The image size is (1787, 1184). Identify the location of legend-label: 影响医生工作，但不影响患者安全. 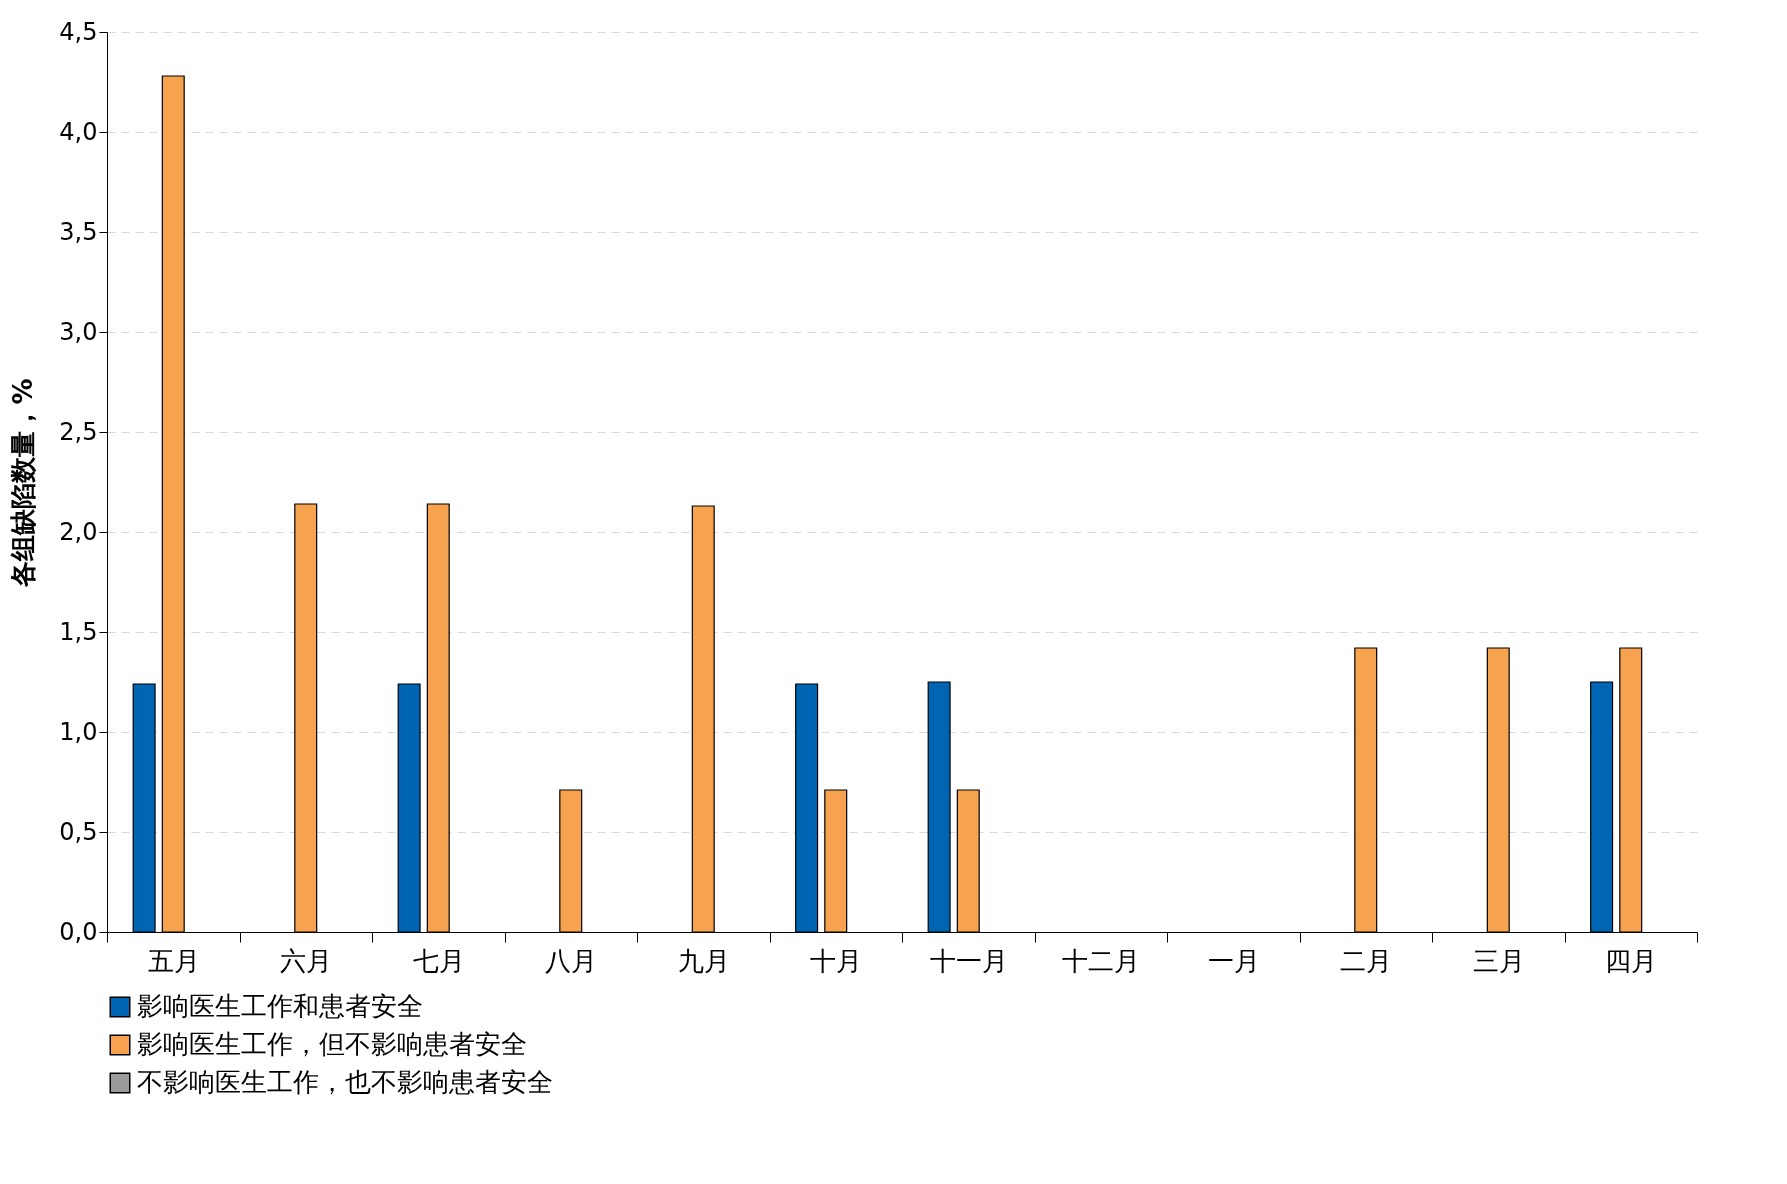
(332, 1044).